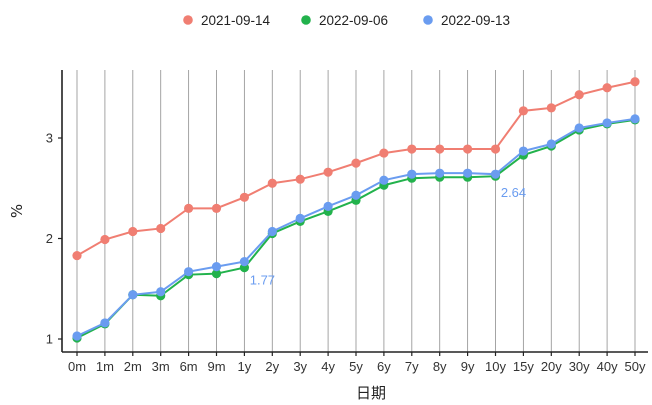 The image size is (652, 405). I want to click on y-tick-label: 3, so click(49, 138).